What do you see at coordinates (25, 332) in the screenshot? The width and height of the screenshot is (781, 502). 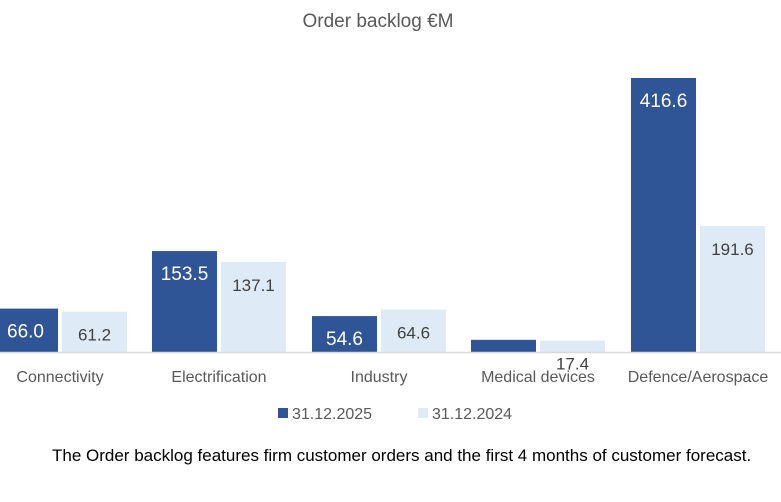 I see `data-label: 66.0` at bounding box center [25, 332].